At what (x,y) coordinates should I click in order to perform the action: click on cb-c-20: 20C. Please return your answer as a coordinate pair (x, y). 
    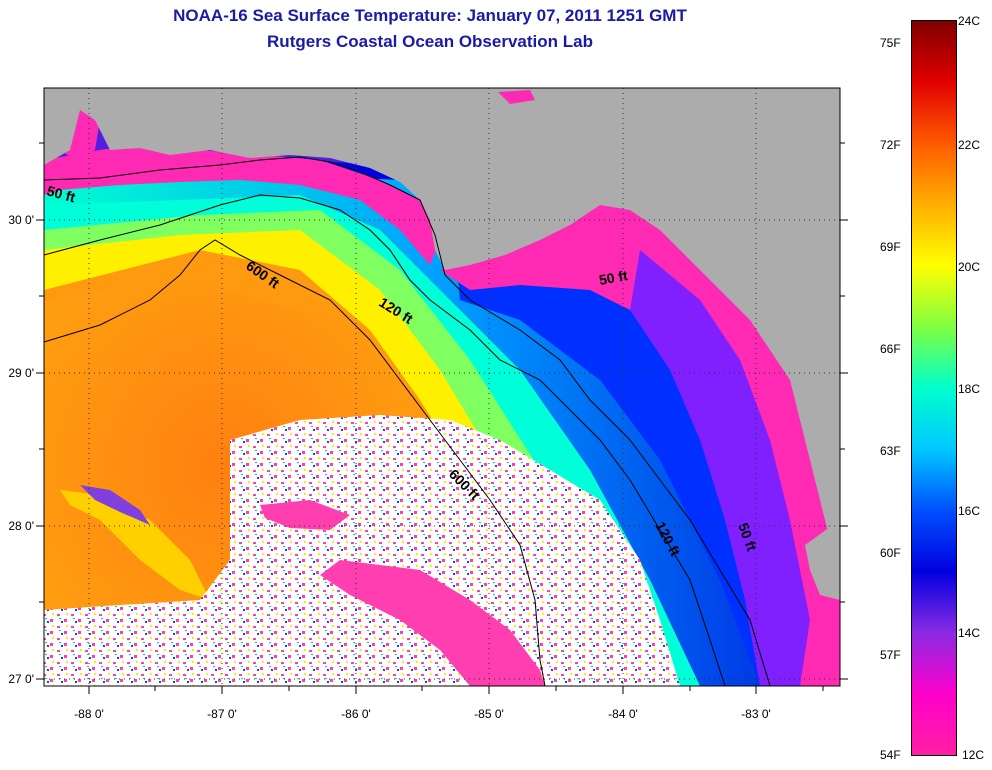
    Looking at the image, I should click on (969, 267).